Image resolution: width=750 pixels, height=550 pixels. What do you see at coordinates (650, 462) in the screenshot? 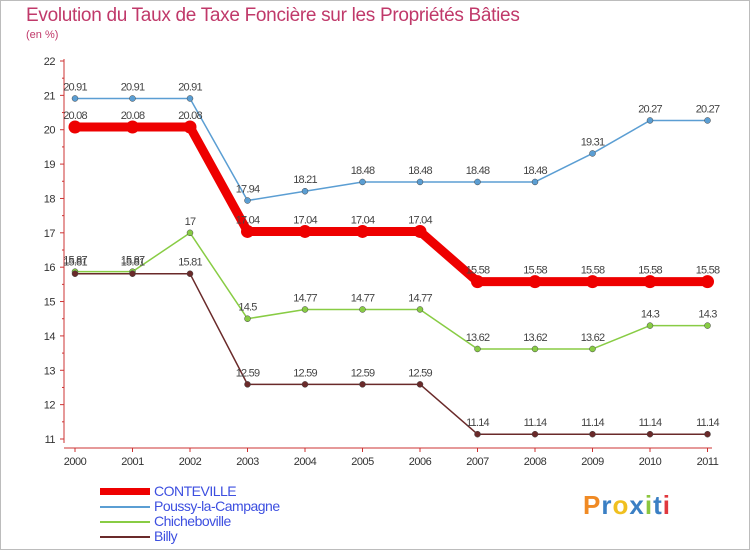
I see `x-tick-label: 2010` at bounding box center [650, 462].